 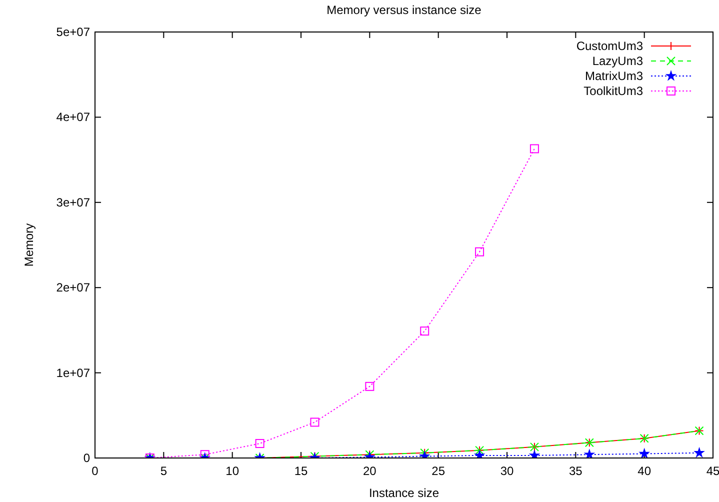 What do you see at coordinates (618, 61) in the screenshot?
I see `legend-label: LazyUm3` at bounding box center [618, 61].